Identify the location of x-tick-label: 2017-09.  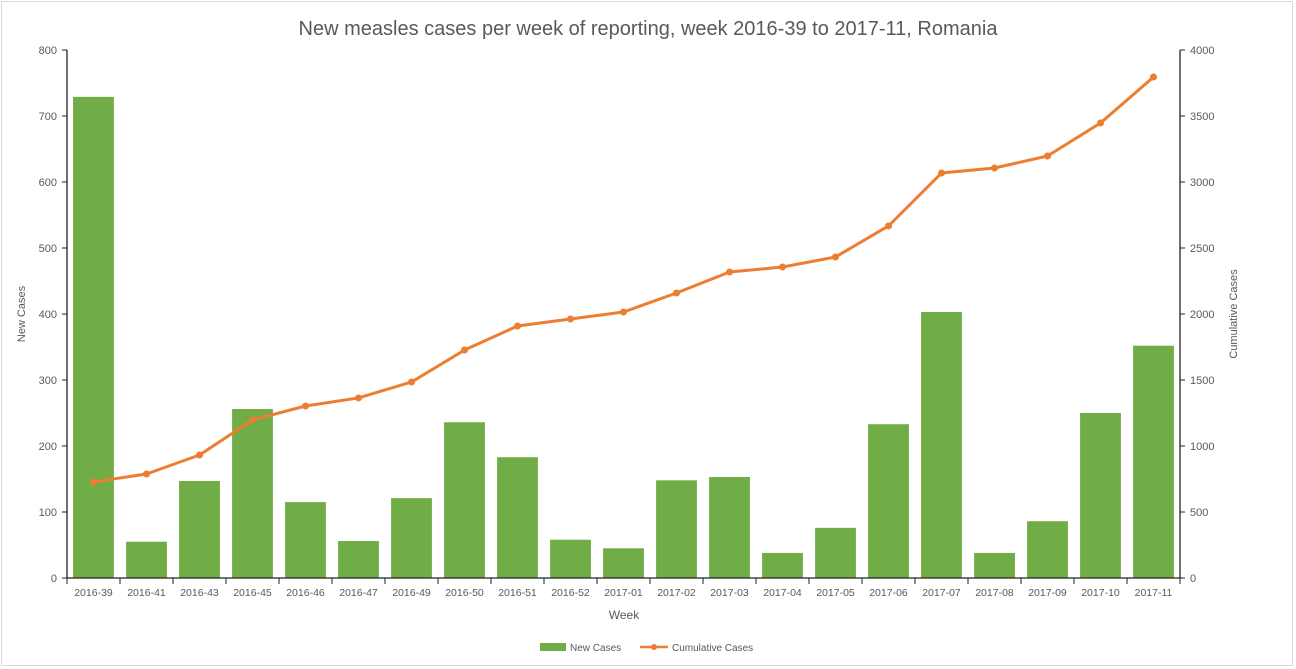
(1047, 593).